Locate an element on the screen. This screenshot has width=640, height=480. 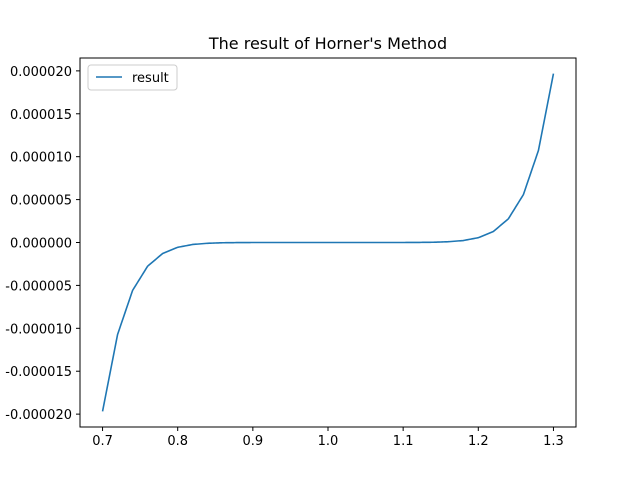
x-tick-label: 1.0 is located at coordinates (328, 441).